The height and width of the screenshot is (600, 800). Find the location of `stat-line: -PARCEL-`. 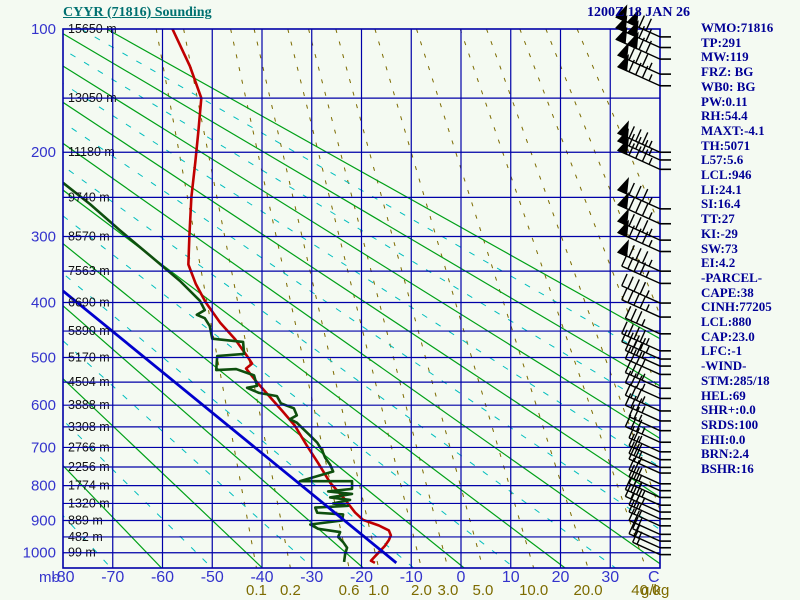

stat-line: -PARCEL- is located at coordinates (732, 277).